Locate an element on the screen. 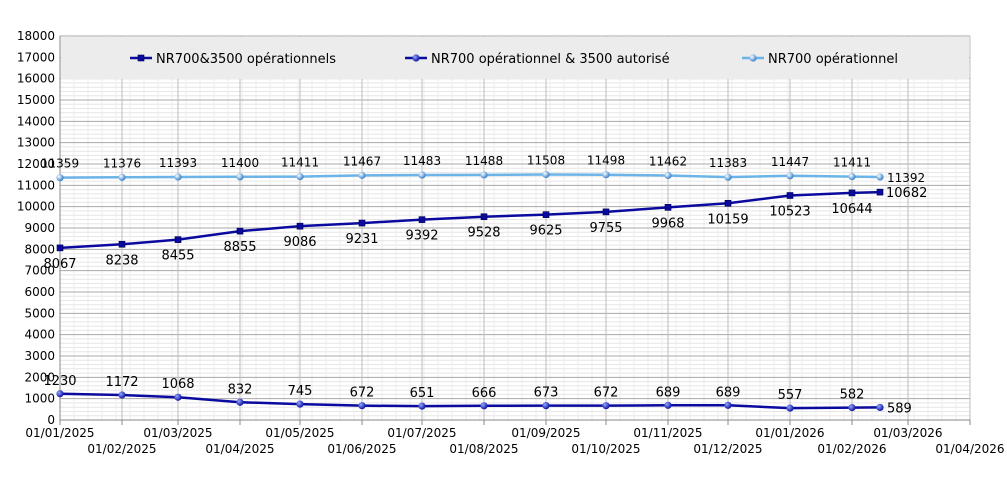 The height and width of the screenshot is (496, 1007). y-tick-label: 9000 is located at coordinates (39, 228).